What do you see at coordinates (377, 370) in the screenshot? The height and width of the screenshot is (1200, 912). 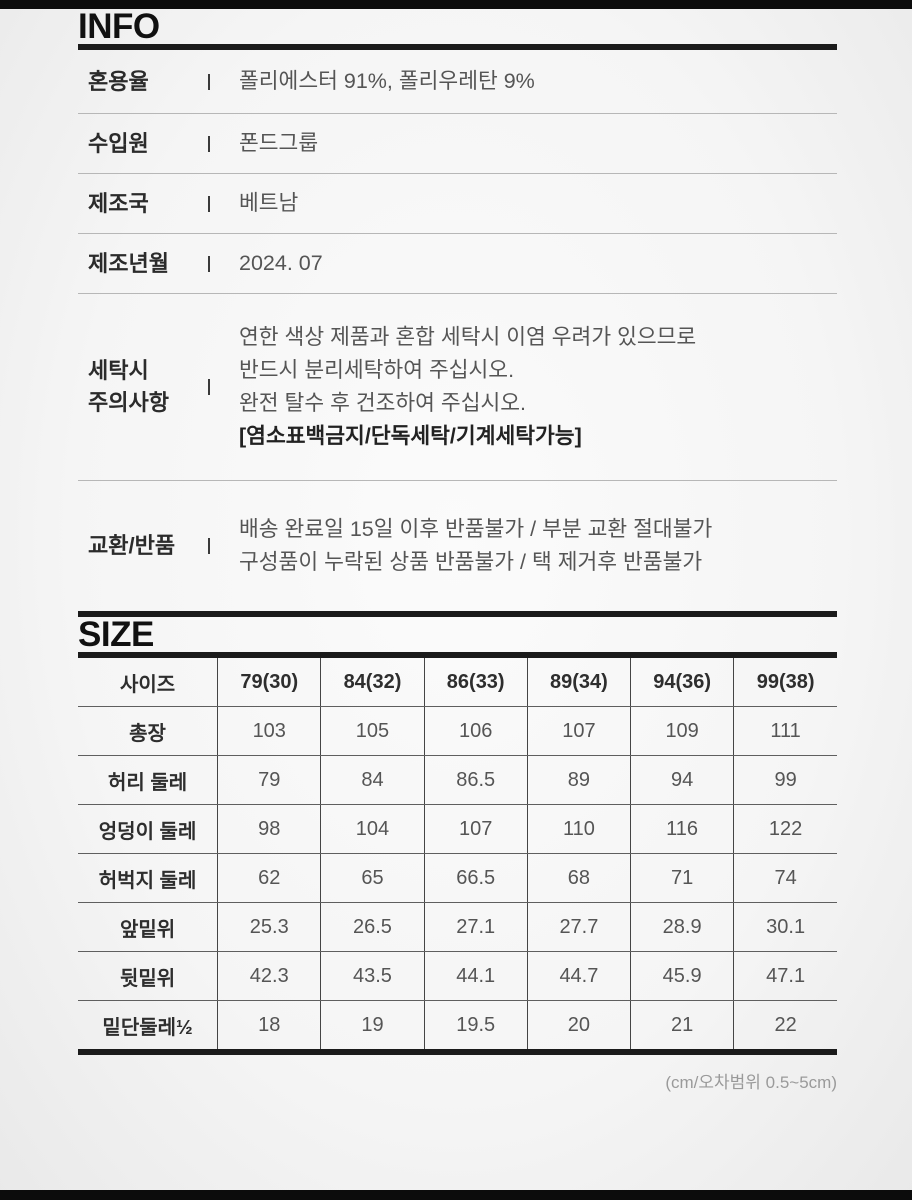 I see `washing-note-line: 반드시 분리세탁하여 주십시오.` at bounding box center [377, 370].